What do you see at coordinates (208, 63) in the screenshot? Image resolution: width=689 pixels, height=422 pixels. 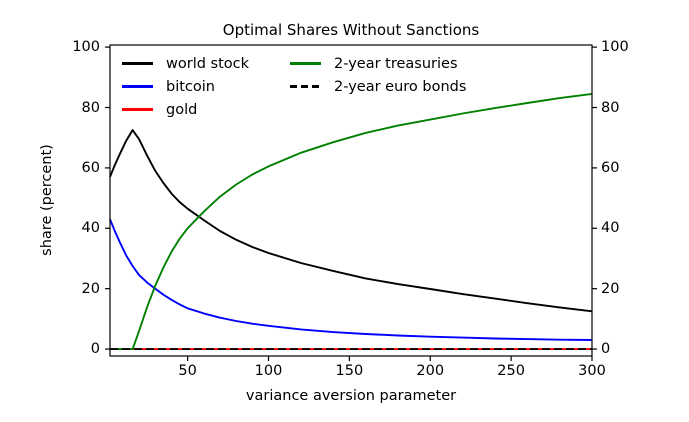 I see `legend-label: world stock` at bounding box center [208, 63].